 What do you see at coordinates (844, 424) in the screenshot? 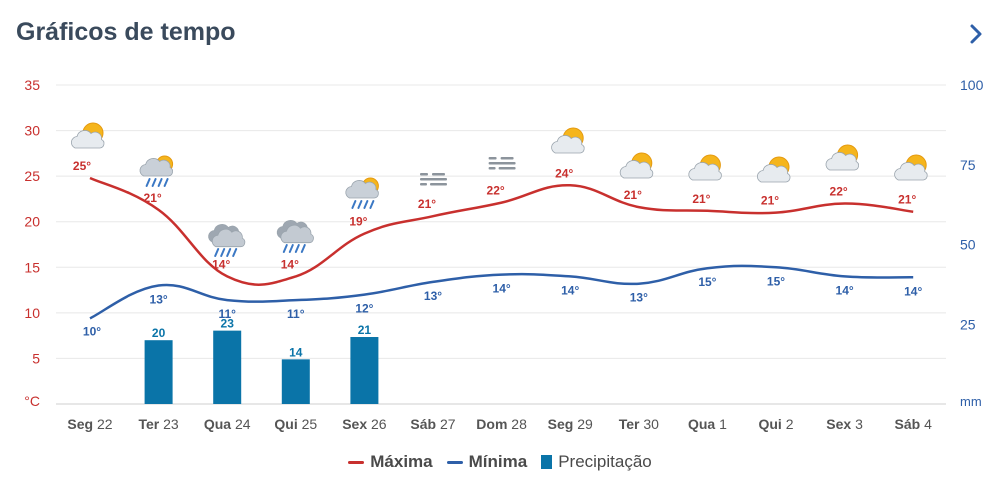
I see `x-tick-label: Sex 3` at bounding box center [844, 424].